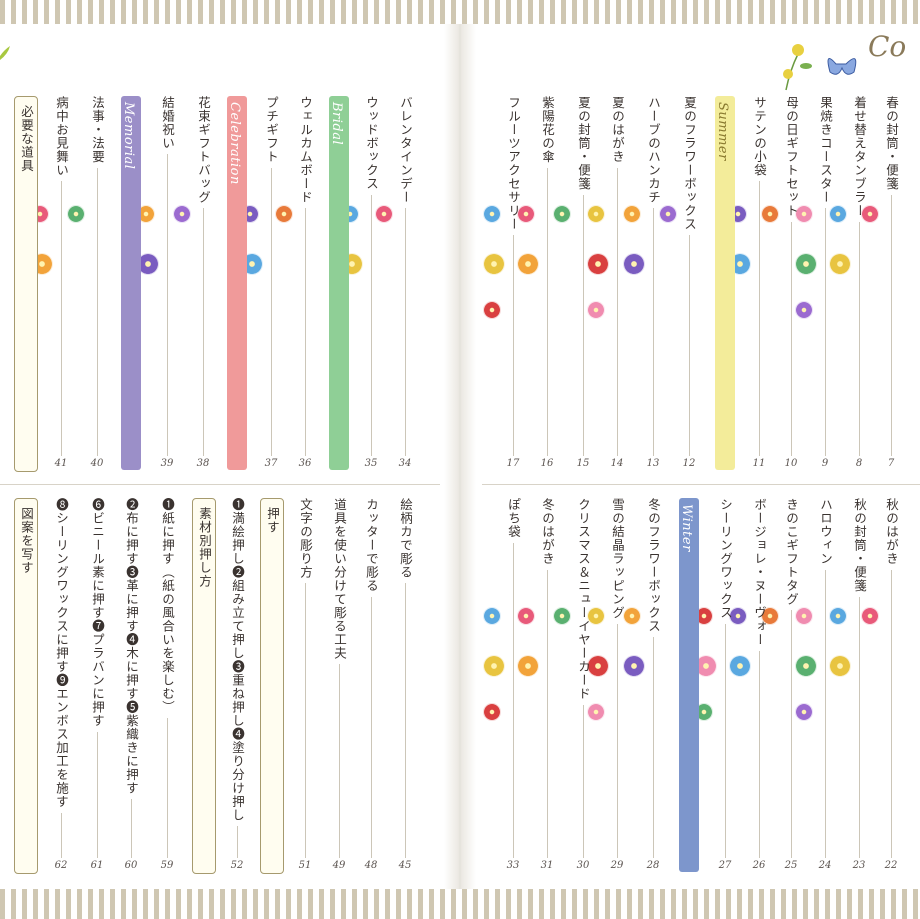 The height and width of the screenshot is (919, 920). I want to click on toc-entry: 結婚祝い 39, so click(167, 283).